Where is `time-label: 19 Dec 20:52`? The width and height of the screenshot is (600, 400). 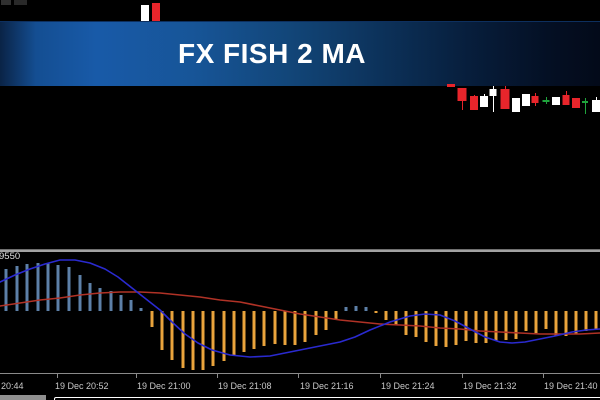
time-label: 19 Dec 20:52 is located at coordinates (82, 386).